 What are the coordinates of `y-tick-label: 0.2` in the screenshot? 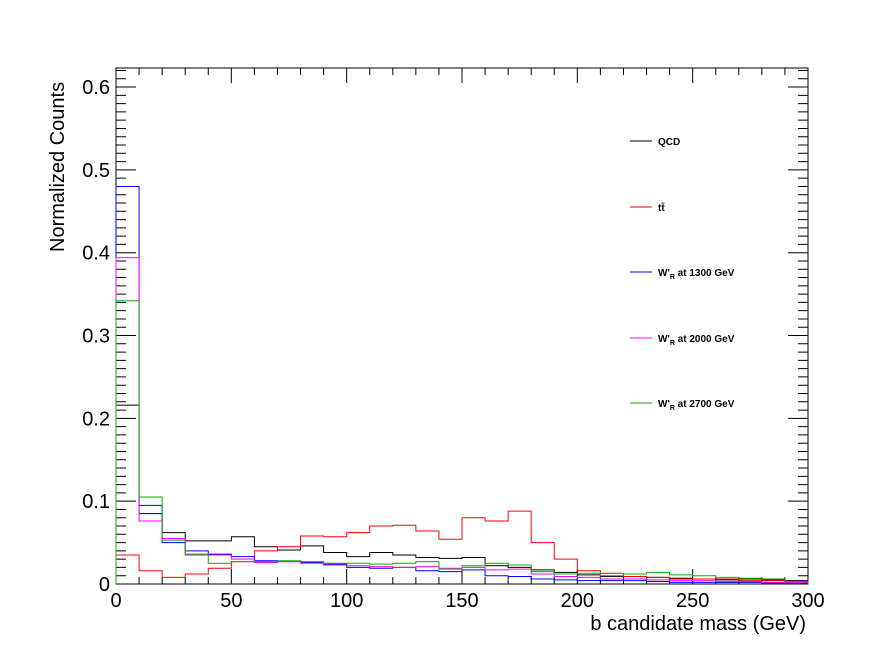 It's located at (96, 419).